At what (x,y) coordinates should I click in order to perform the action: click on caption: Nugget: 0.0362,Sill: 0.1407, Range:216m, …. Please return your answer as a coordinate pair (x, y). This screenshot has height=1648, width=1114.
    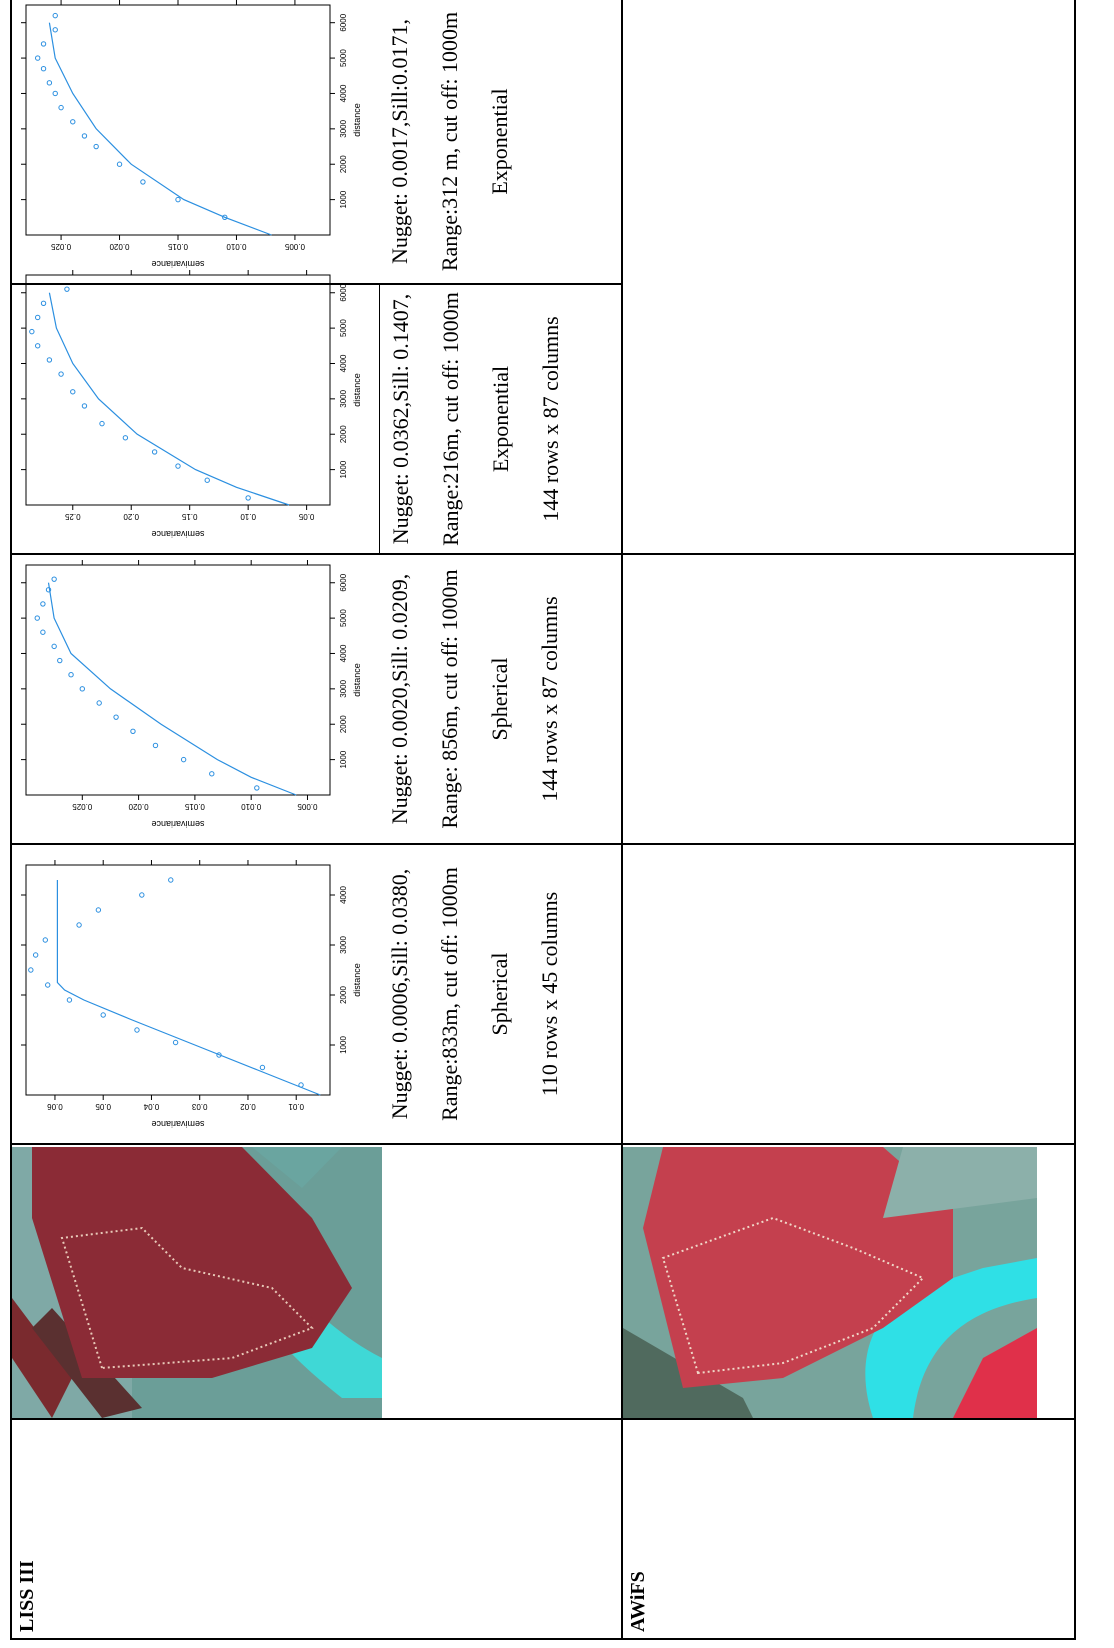
    Looking at the image, I should click on (471, 419).